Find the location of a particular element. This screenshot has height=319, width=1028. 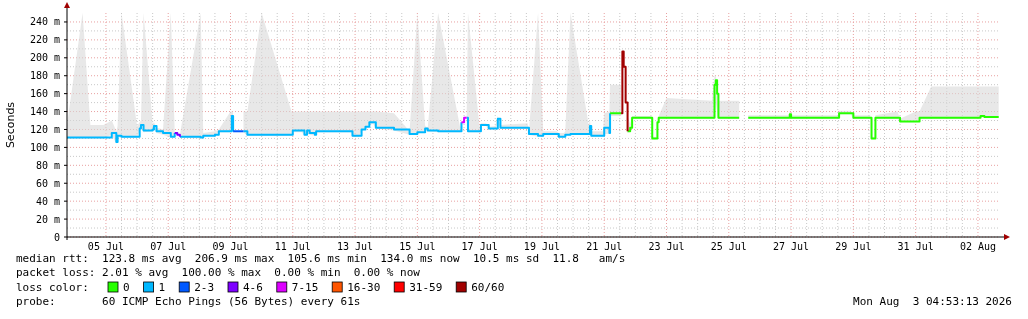

y-tick-label: 20 m is located at coordinates (47, 219).